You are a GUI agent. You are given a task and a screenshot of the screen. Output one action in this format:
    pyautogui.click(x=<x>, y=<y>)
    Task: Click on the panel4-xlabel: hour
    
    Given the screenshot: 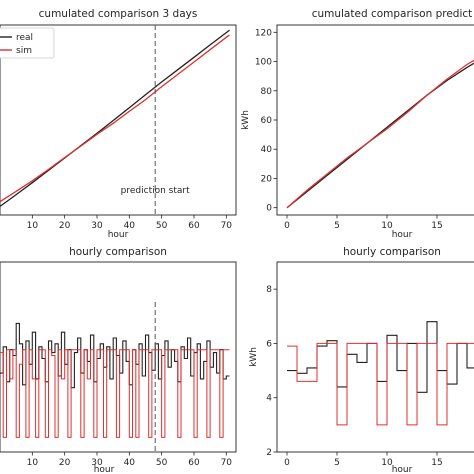 What is the action you would take?
    pyautogui.click(x=402, y=469)
    